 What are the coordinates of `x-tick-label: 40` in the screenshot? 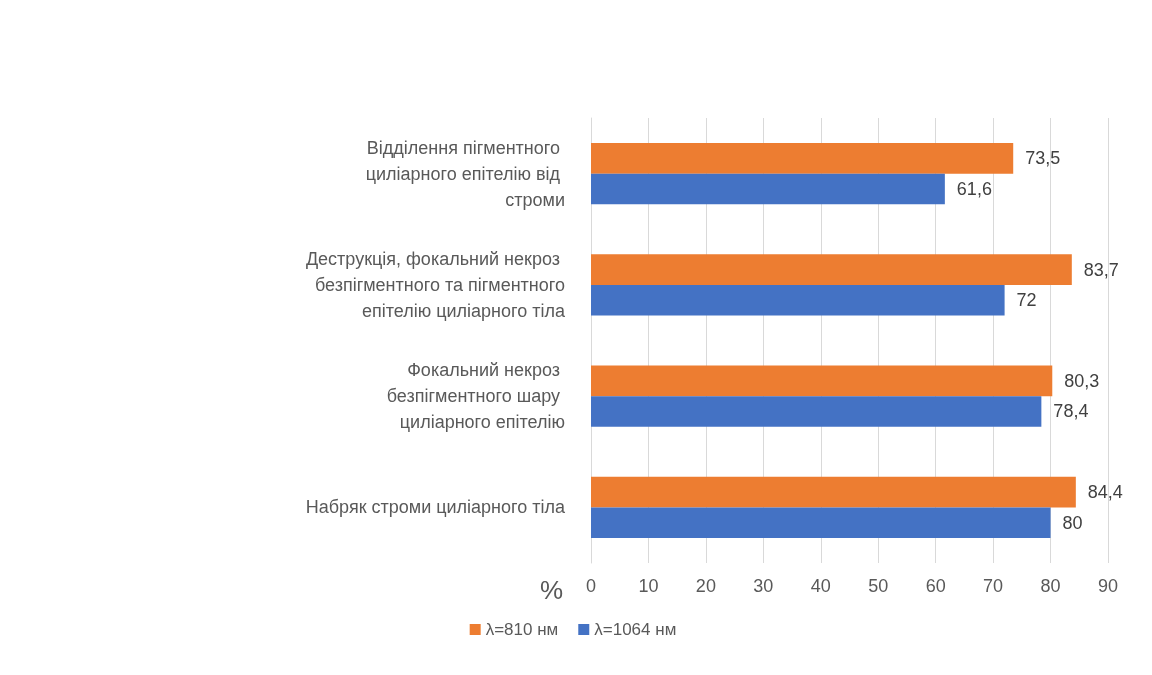 It's located at (820, 586).